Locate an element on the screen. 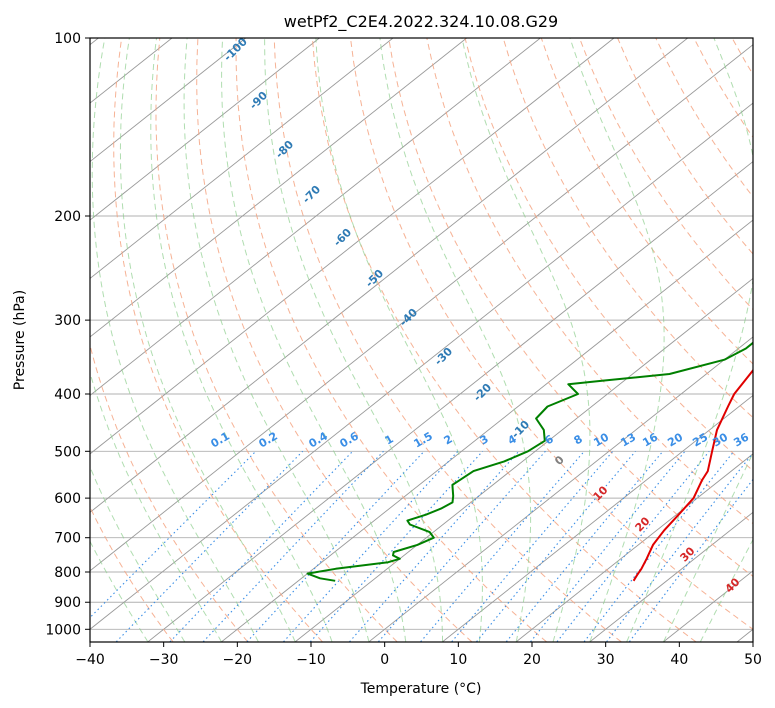  y-tick-label: 200 is located at coordinates (67, 217).